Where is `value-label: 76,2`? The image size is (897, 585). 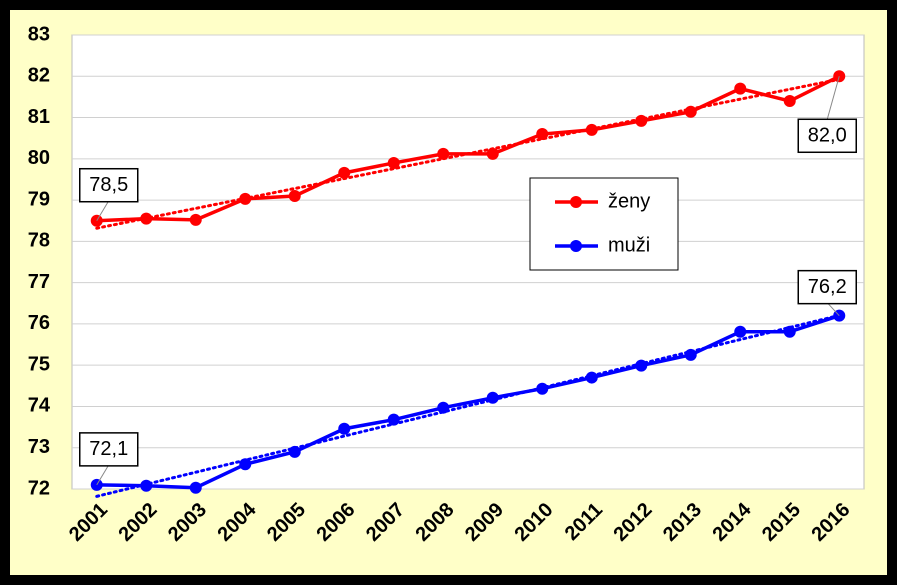
value-label: 76,2 is located at coordinates (827, 287).